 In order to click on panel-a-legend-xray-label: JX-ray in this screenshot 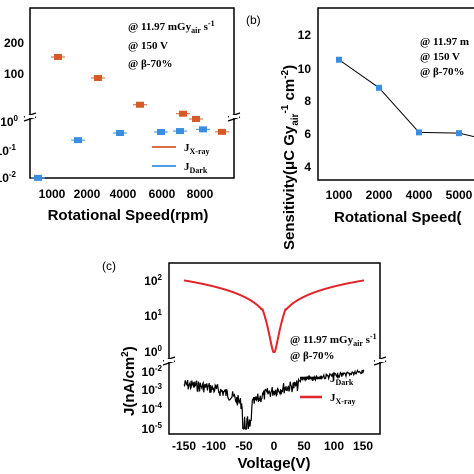, I will do `click(197, 149)`.